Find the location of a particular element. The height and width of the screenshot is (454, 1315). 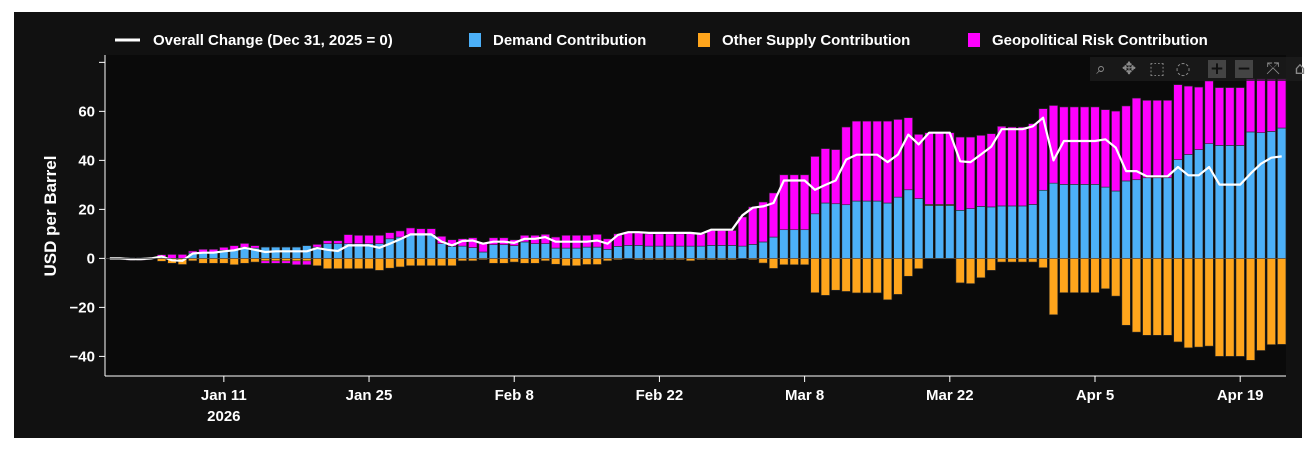

autoscale-icon: ⤧ is located at coordinates (1273, 69).